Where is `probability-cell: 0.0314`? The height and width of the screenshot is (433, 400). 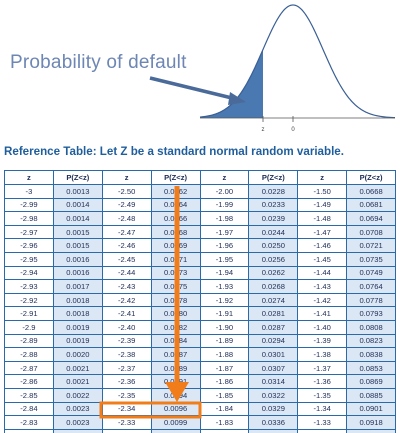
probability-cell: 0.0314 is located at coordinates (273, 381).